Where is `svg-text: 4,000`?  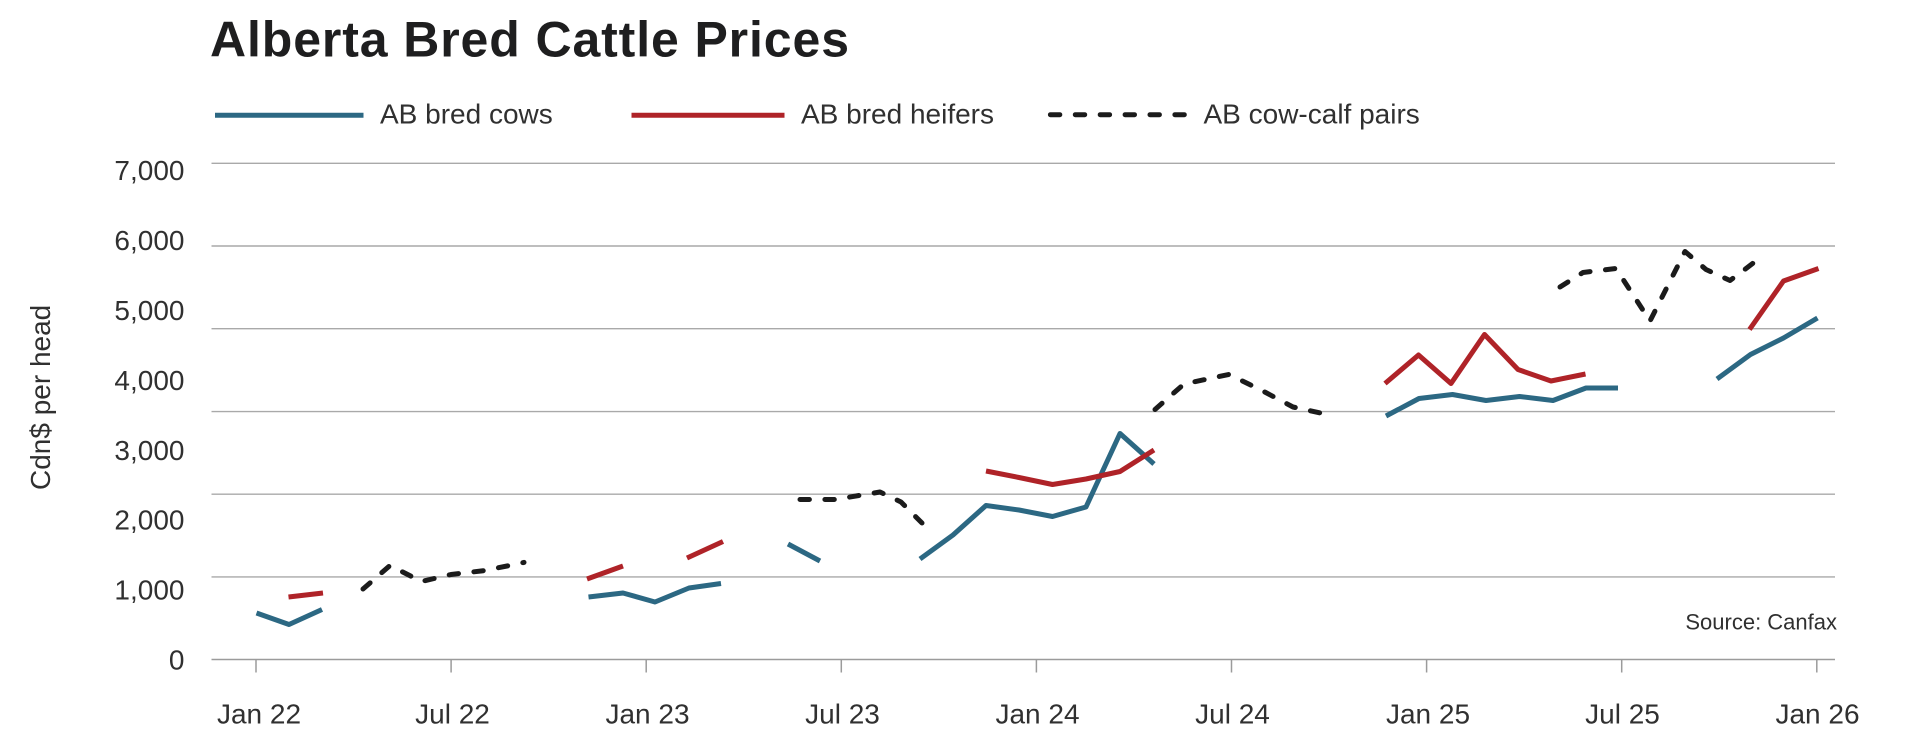 svg-text: 4,000 is located at coordinates (149, 380).